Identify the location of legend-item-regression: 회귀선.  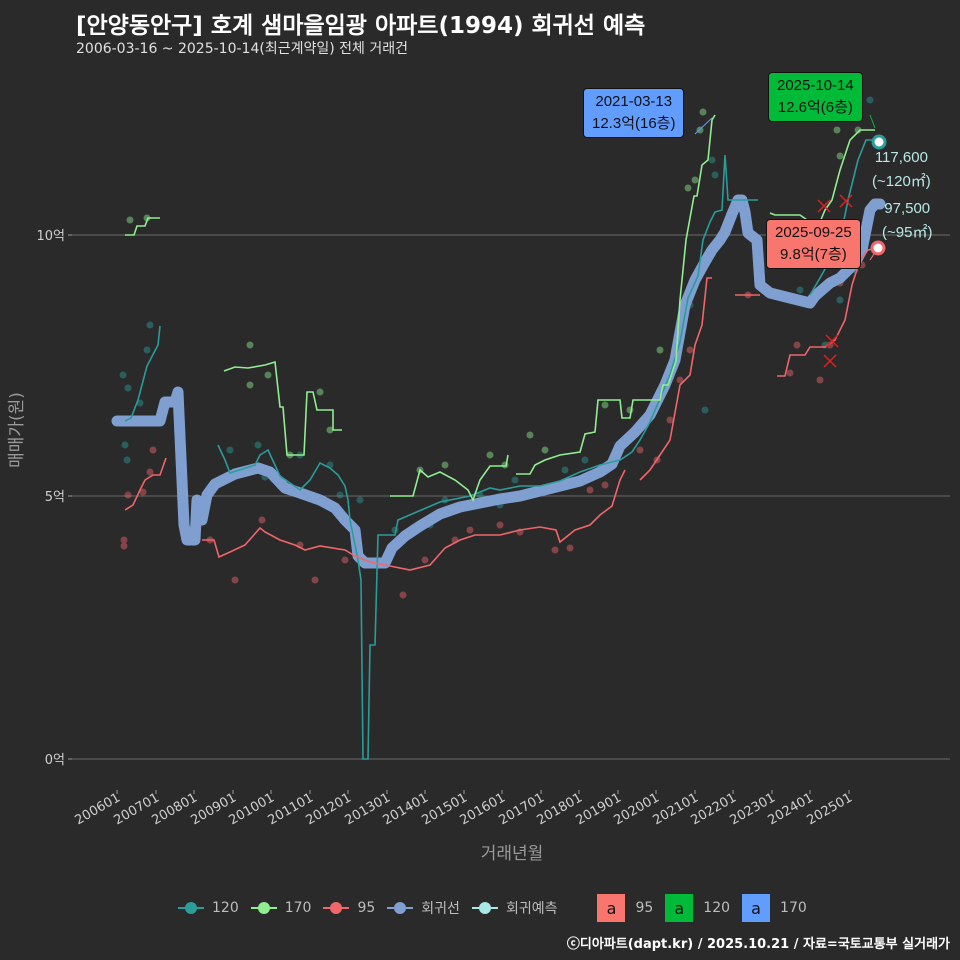
(423, 908).